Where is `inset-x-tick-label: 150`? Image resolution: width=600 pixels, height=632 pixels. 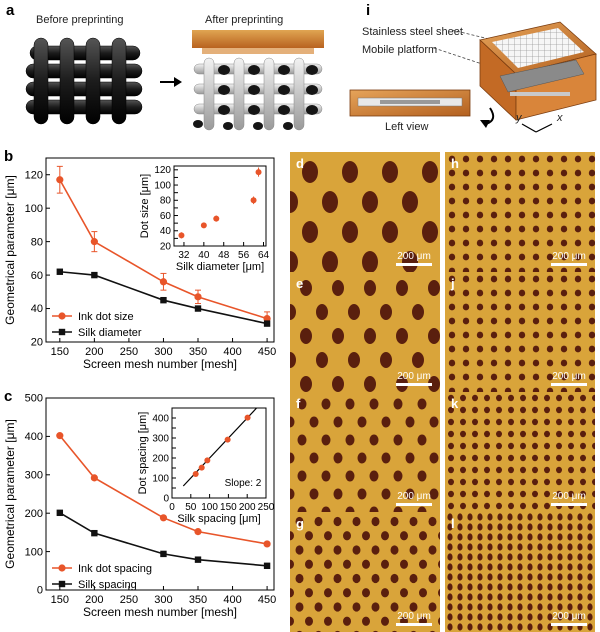
inset-x-tick-label: 150 is located at coordinates (228, 507).